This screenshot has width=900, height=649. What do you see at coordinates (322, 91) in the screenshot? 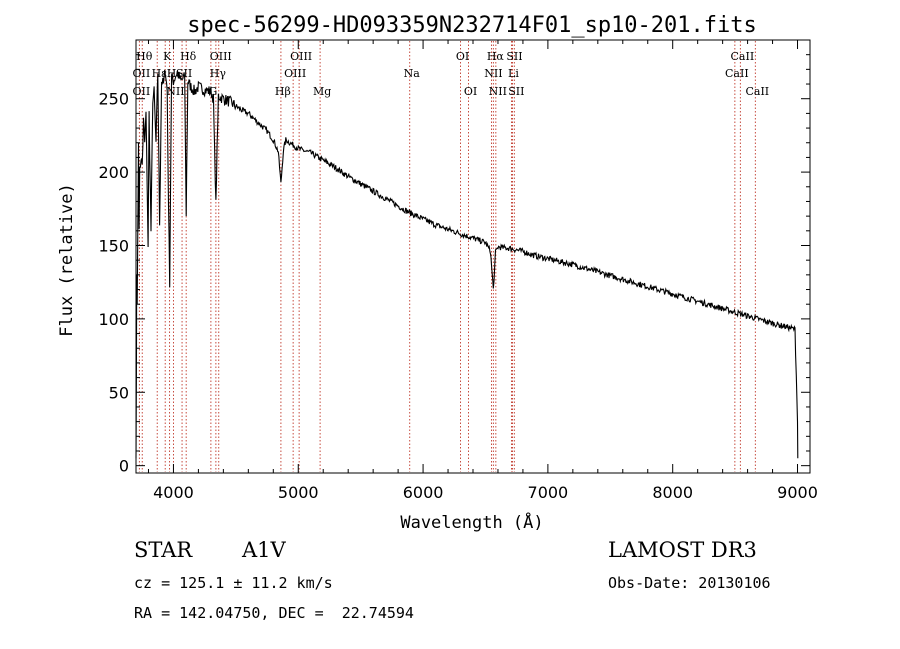
I see `line-label-15: Mg` at bounding box center [322, 91].